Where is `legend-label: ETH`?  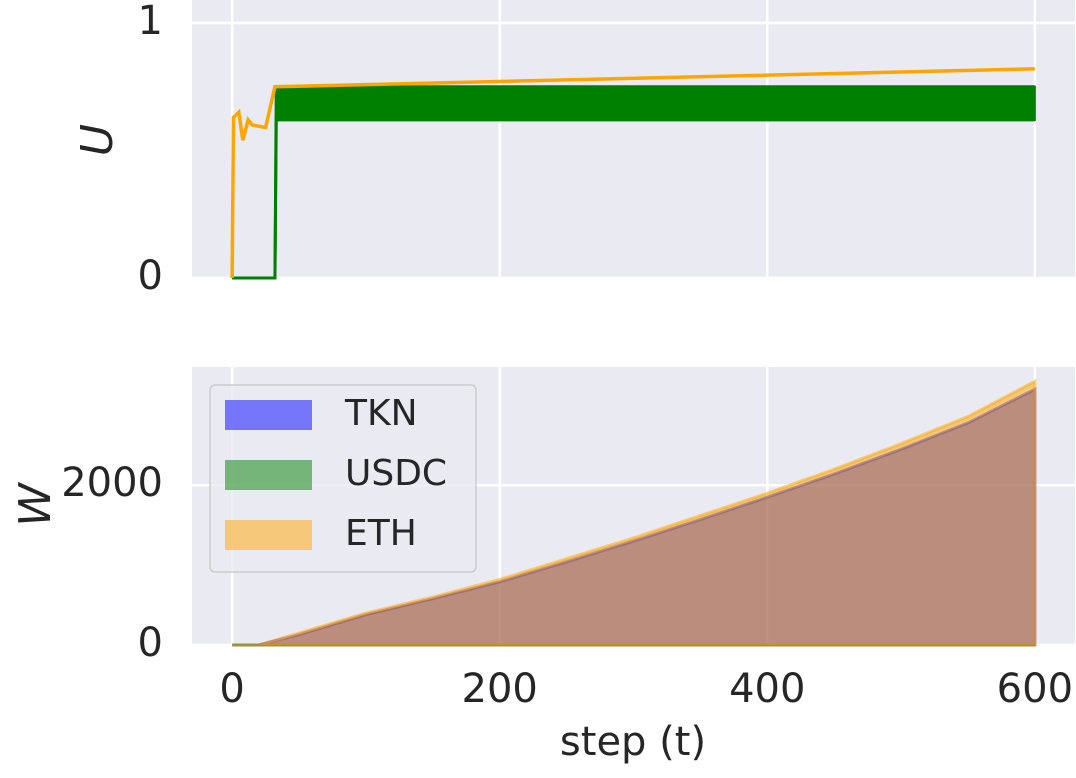
legend-label: ETH is located at coordinates (381, 533).